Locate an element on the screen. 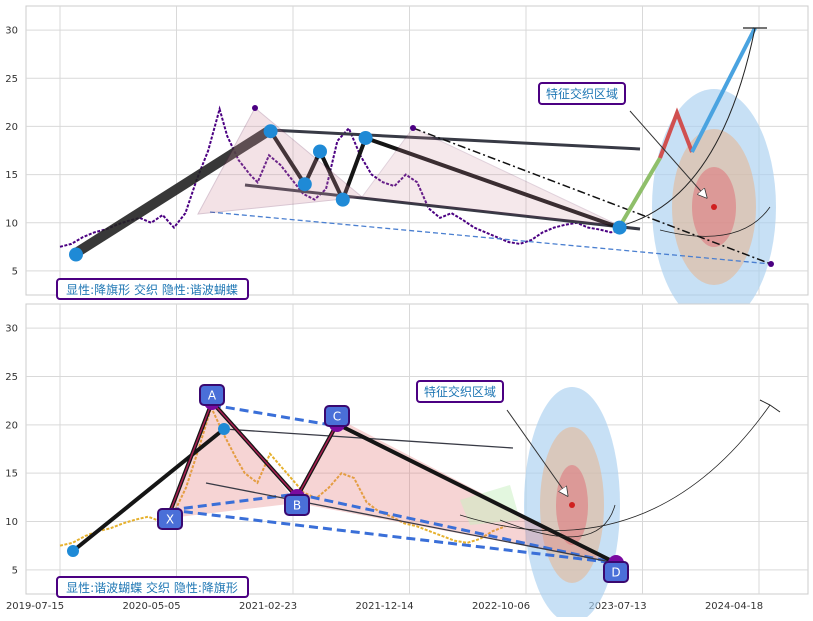  bottom-label-X: X is located at coordinates (170, 520).